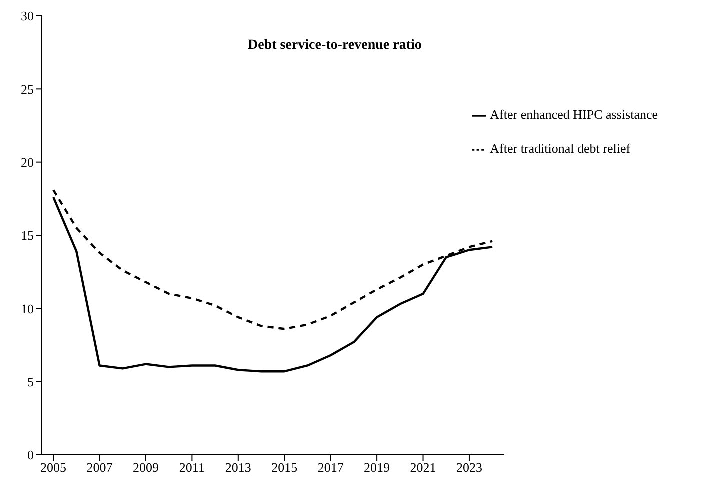 This screenshot has height=493, width=709. I want to click on legend-label: After enhanced HIPC assistance, so click(574, 114).